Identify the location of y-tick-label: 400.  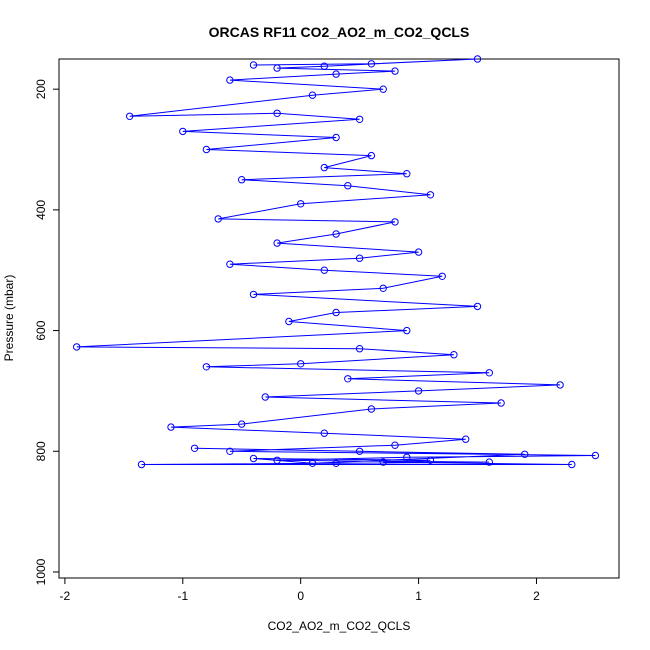
(41, 210).